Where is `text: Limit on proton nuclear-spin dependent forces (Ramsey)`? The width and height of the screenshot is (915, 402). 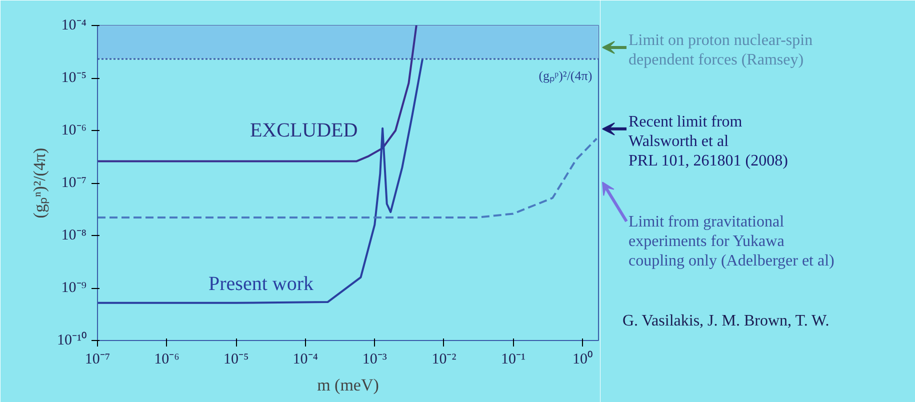 text: Limit on proton nuclear-spin dependent forces (Ramsey) is located at coordinates (720, 50).